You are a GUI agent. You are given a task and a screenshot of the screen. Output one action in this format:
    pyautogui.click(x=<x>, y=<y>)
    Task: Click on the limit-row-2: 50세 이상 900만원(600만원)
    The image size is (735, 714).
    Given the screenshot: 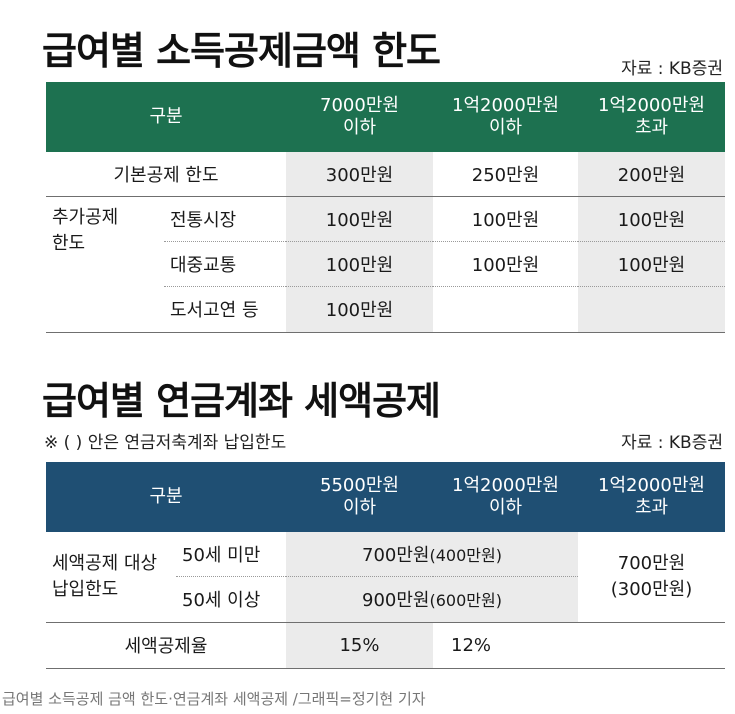 What is the action you would take?
    pyautogui.click(x=385, y=599)
    